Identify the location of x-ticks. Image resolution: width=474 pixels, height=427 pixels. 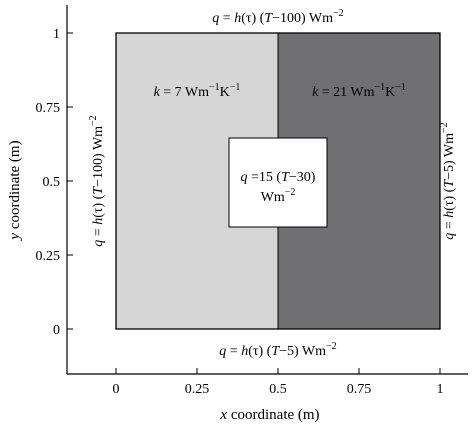
(278, 371).